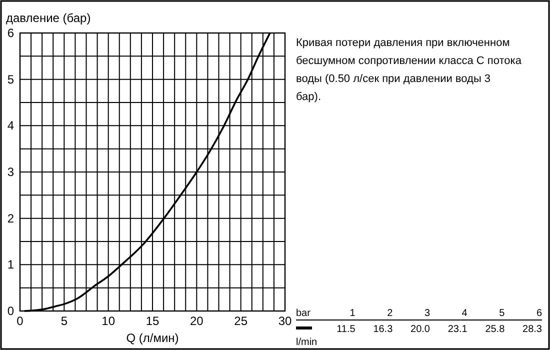 This screenshot has width=550, height=350. Describe the element at coordinates (465, 313) in the screenshot. I see `text: 4` at that location.